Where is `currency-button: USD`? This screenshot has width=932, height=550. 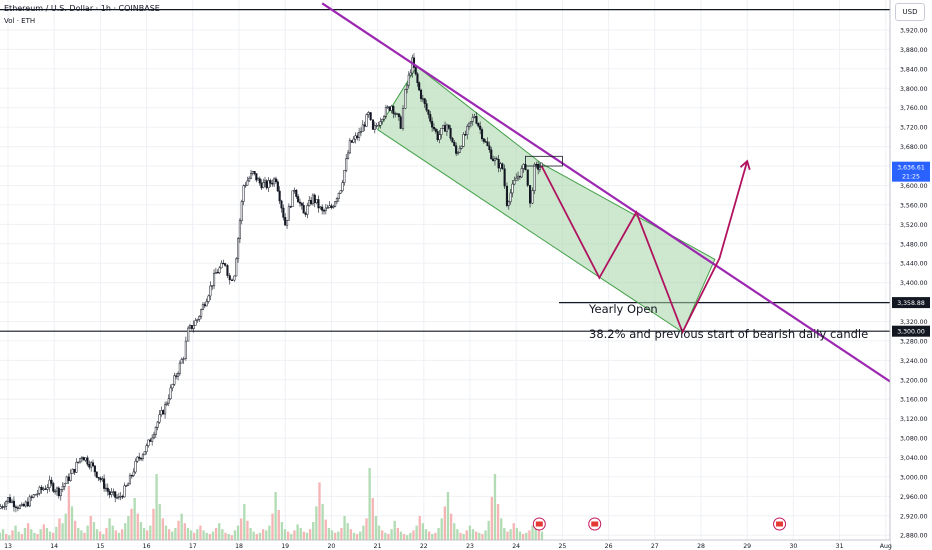
currency-button: USD is located at coordinates (910, 12).